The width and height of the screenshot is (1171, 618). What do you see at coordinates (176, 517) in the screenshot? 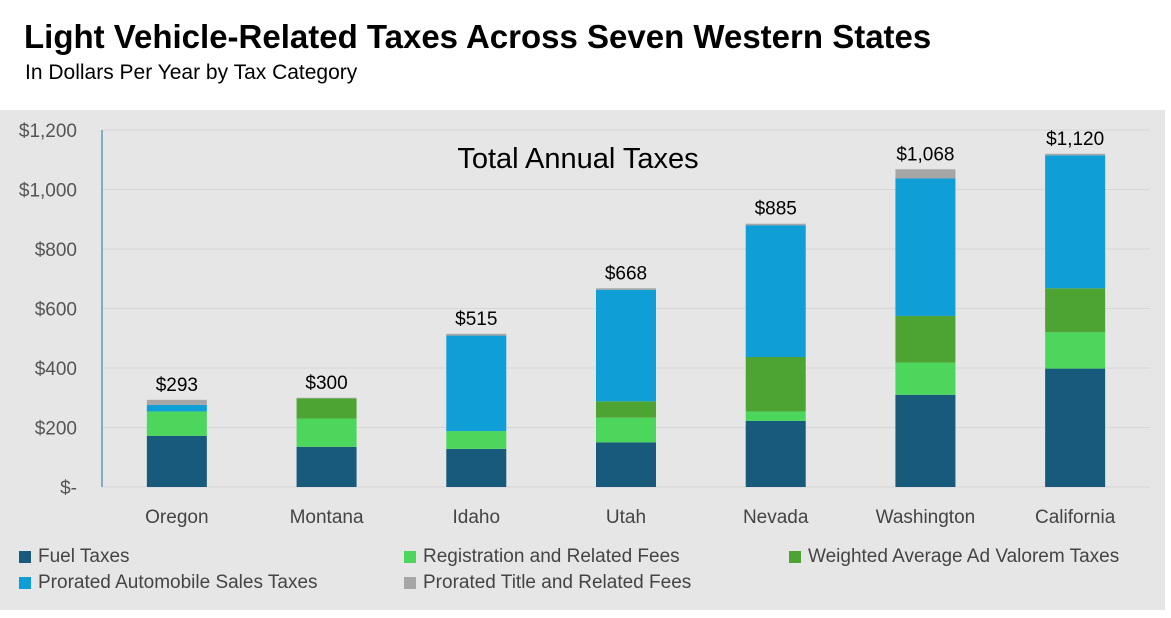
I see `x-tick-label: Oregon` at bounding box center [176, 517].